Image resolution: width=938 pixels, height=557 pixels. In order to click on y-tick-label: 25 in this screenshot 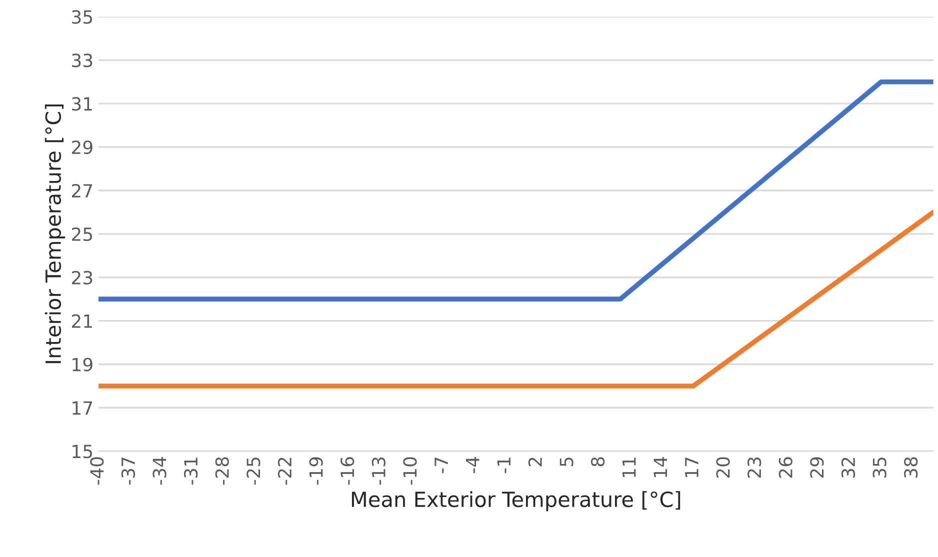, I will do `click(82, 234)`.